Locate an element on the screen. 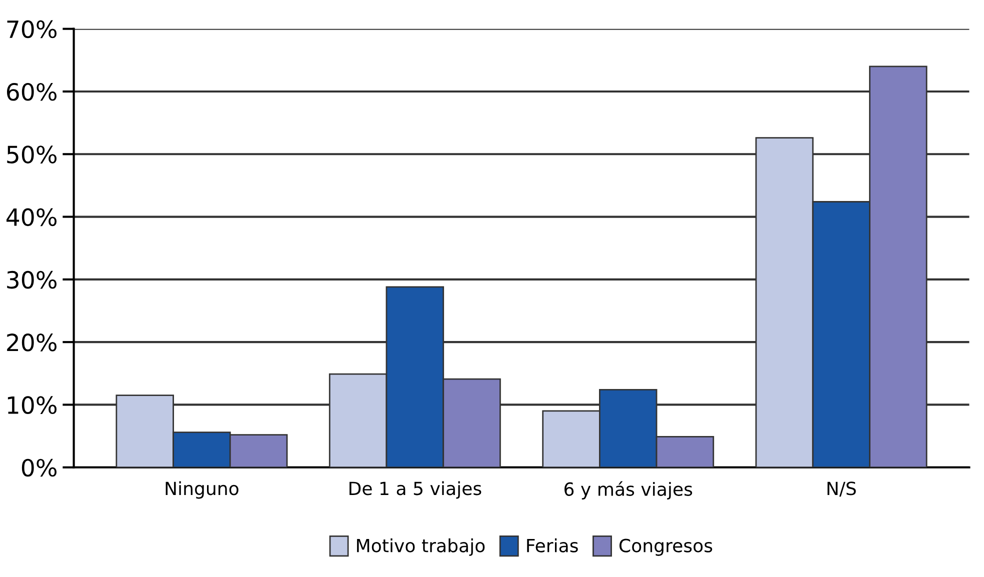  x-tick-label: 6 y más viajes is located at coordinates (628, 490).